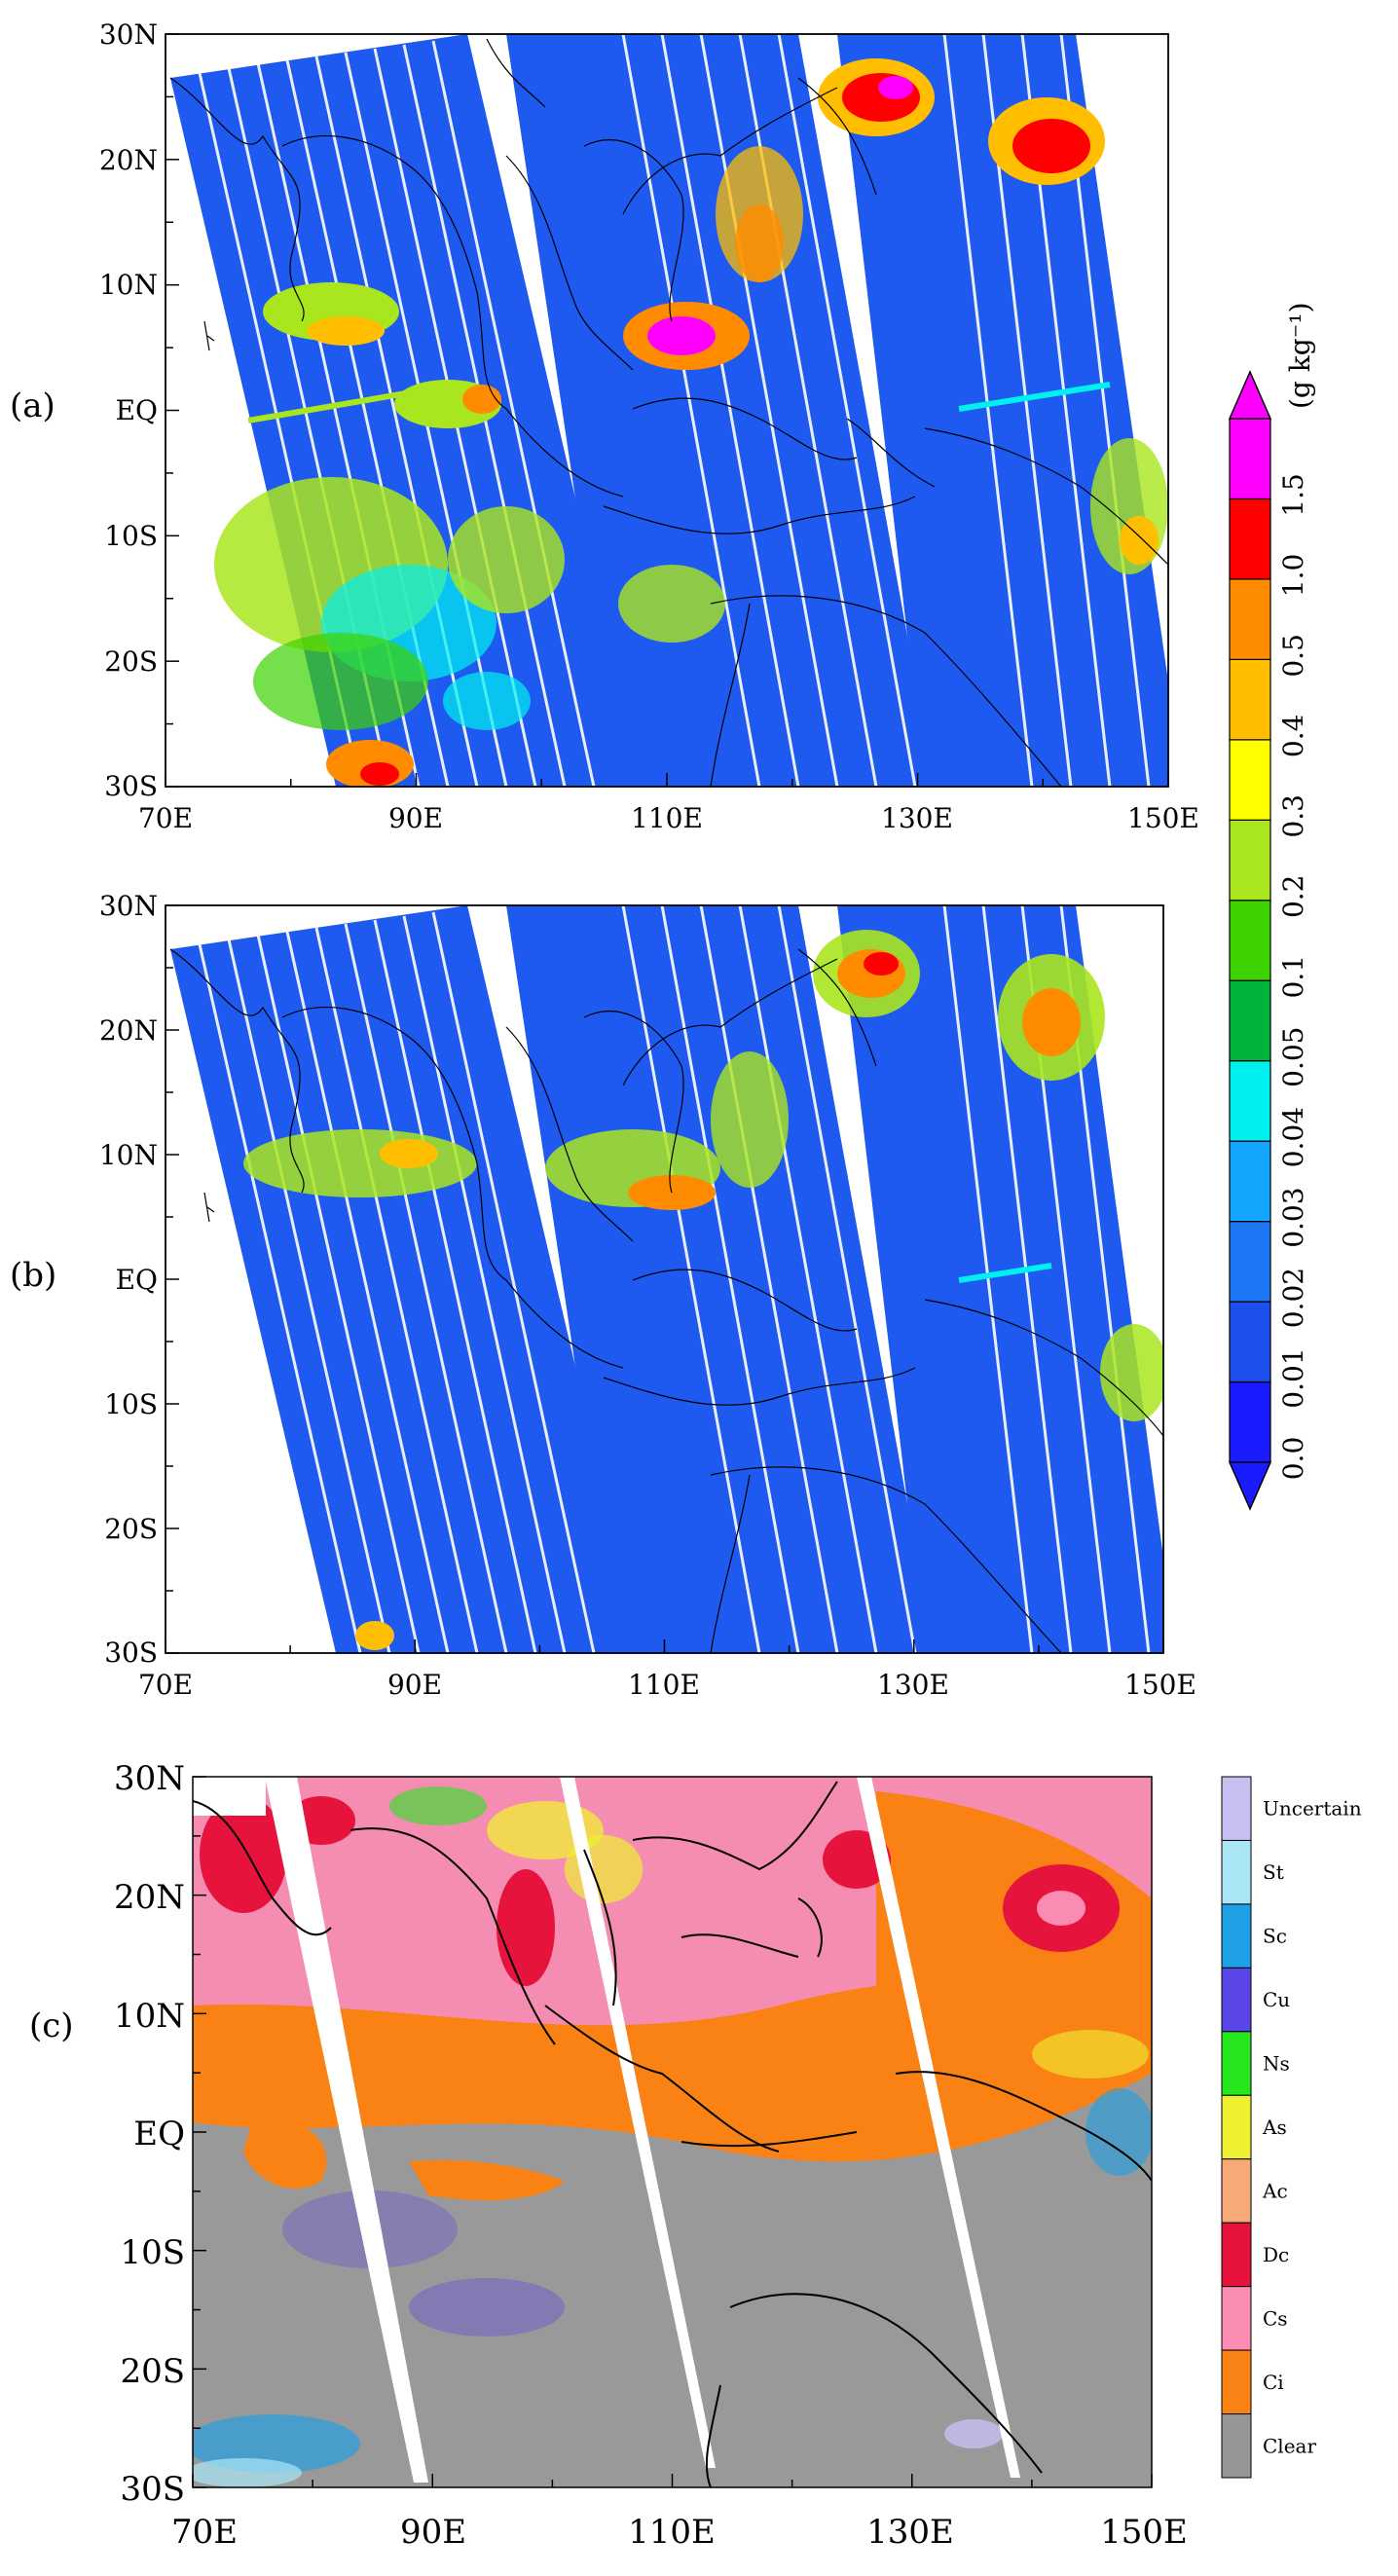 This screenshot has height=2576, width=1398. I want to click on colorbar-tick-label: 0.01, so click(1293, 1377).